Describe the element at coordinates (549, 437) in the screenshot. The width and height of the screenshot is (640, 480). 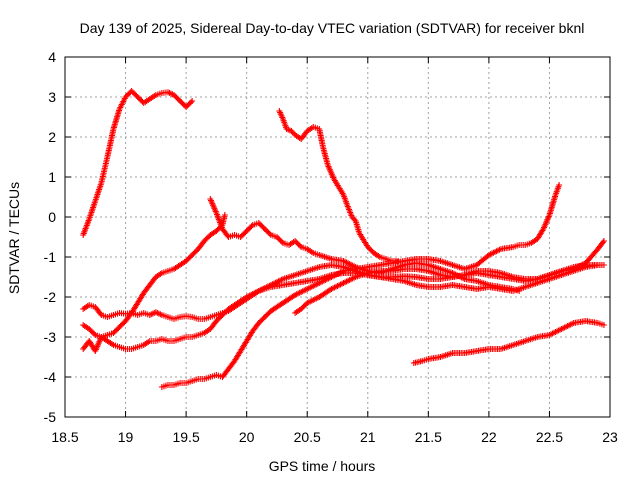
I see `x-tick-label: 22.5` at that location.